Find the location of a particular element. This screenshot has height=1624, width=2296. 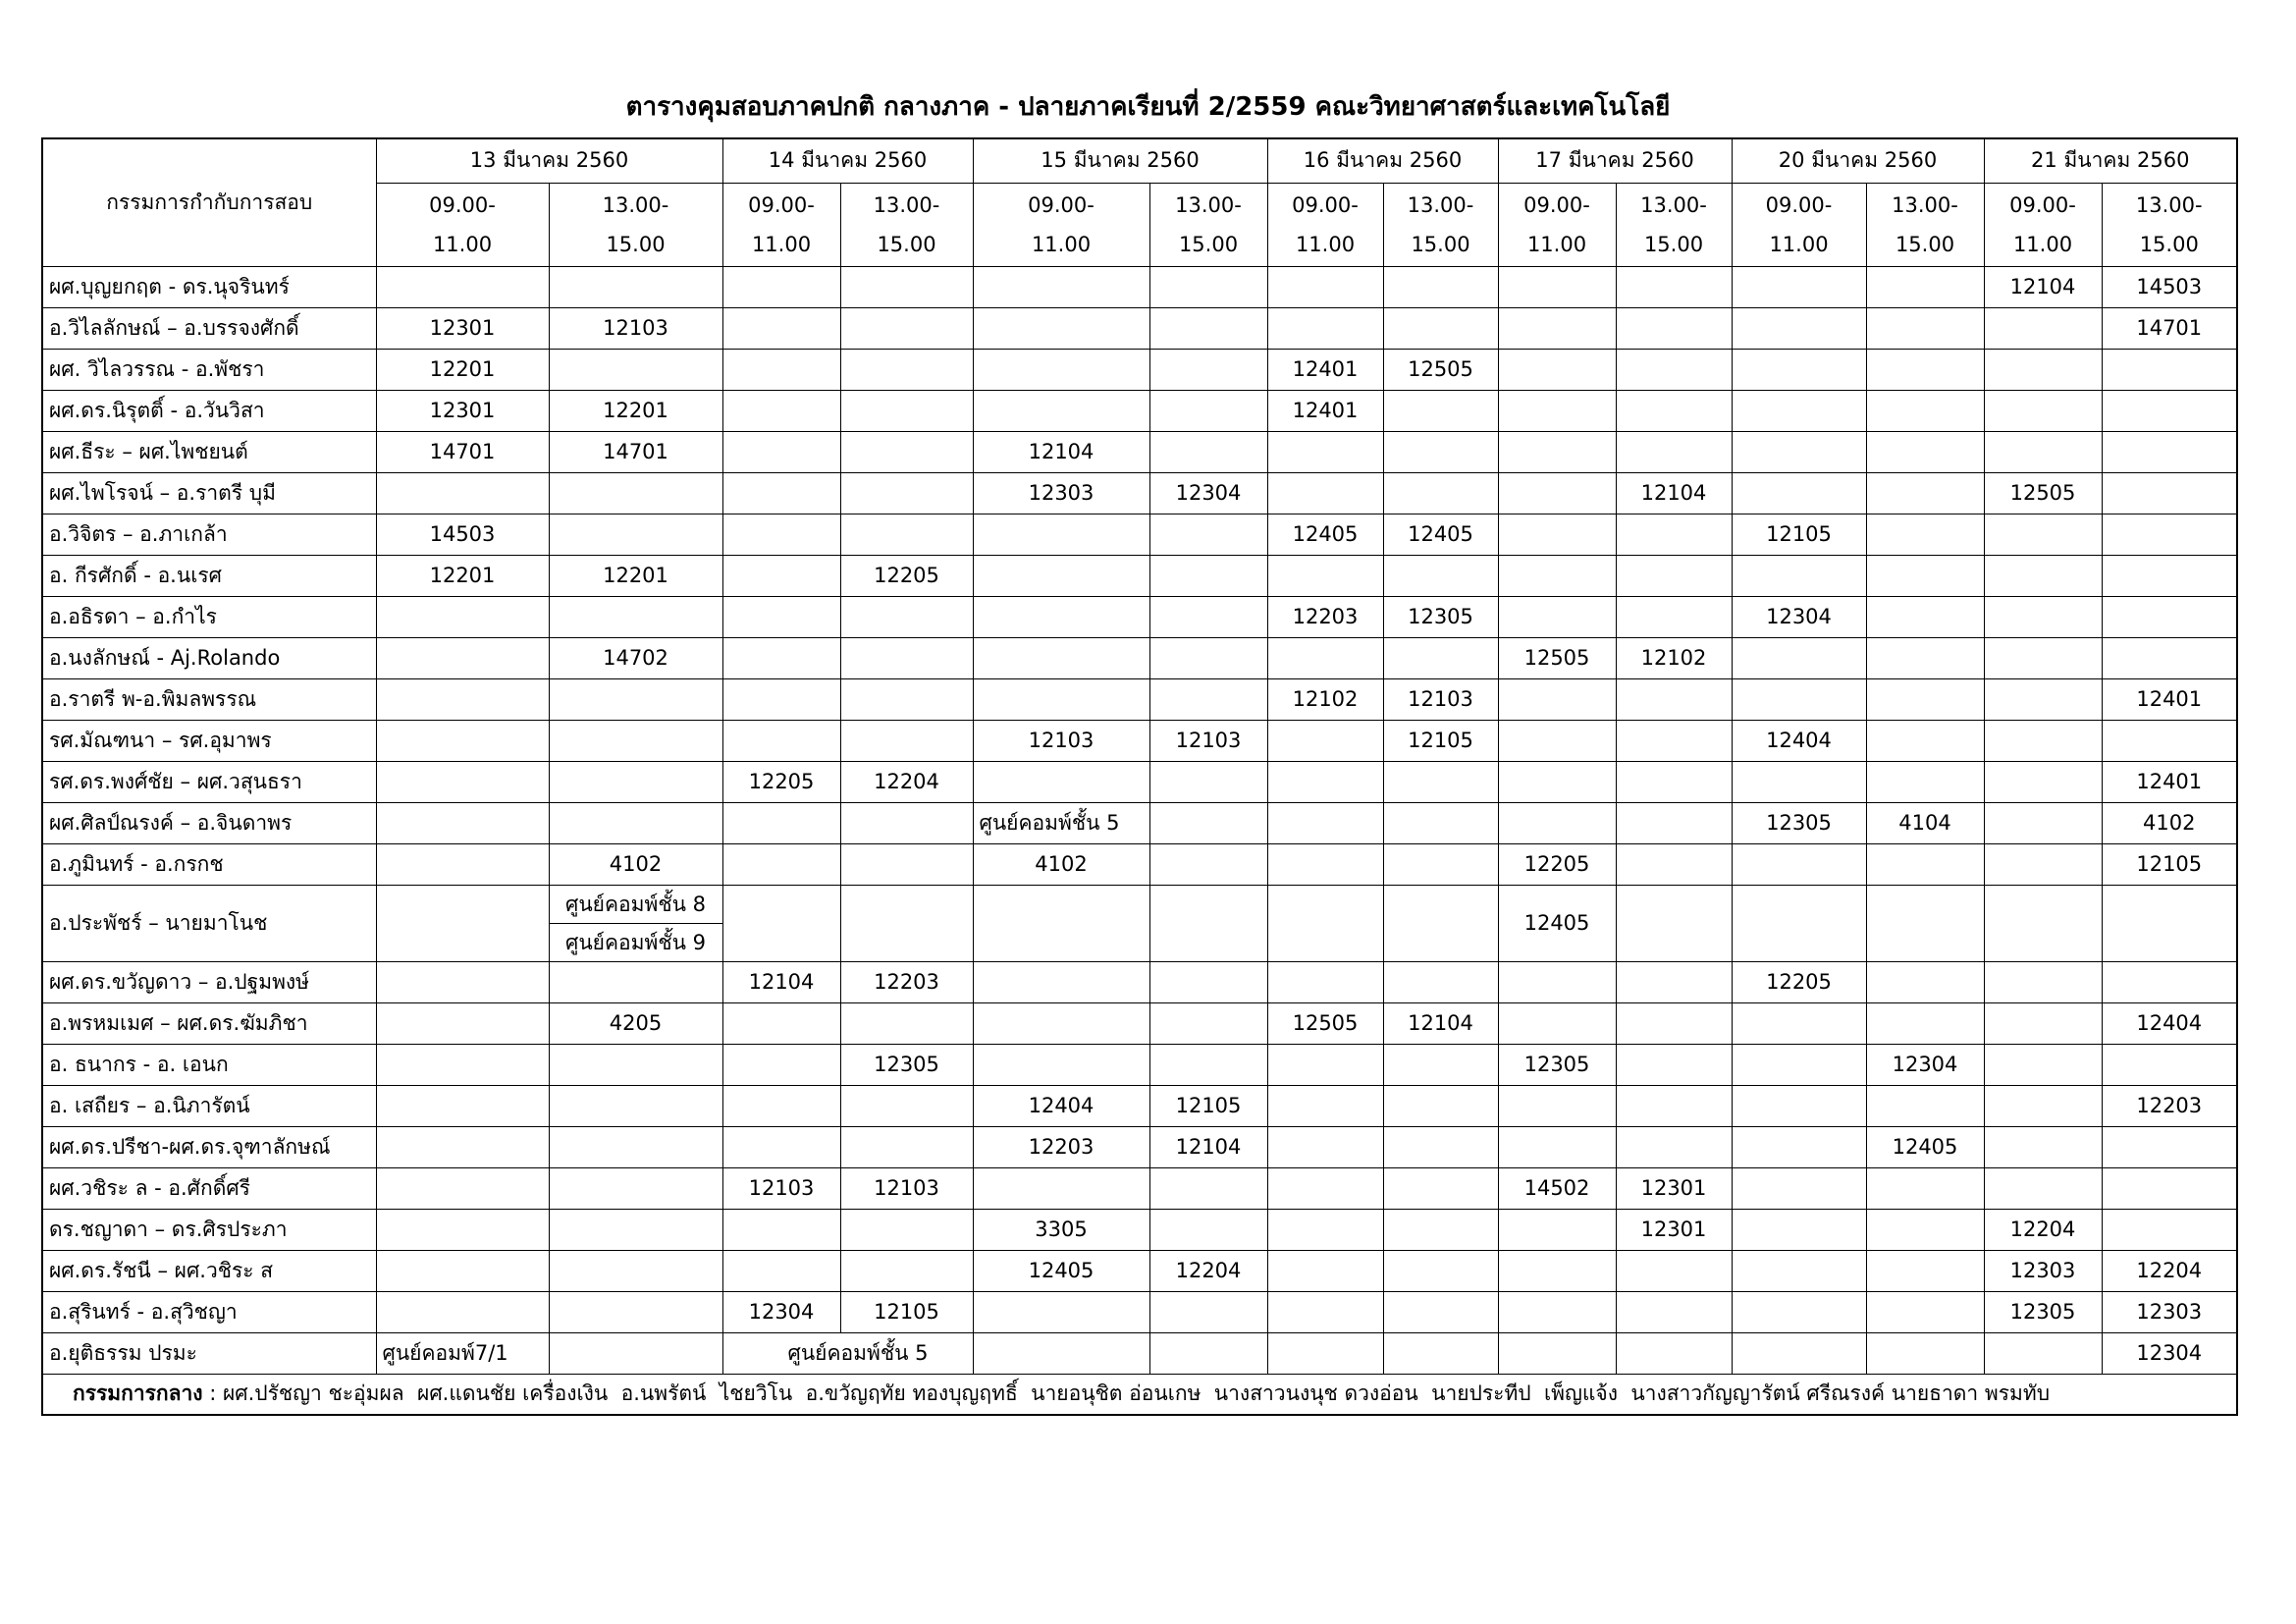

date-header: 14 มีนาคม 2560 is located at coordinates (848, 160).